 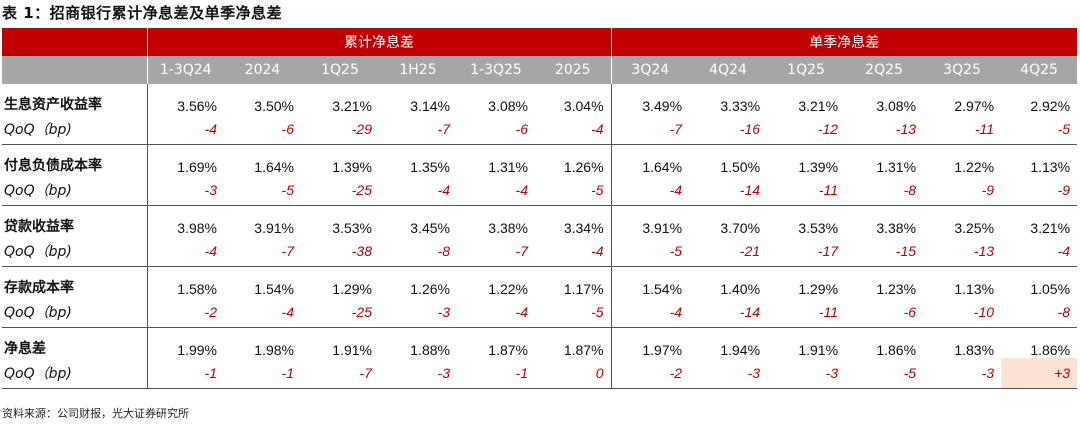 What do you see at coordinates (896, 167) in the screenshot?
I see `value-cell: 1.31%` at bounding box center [896, 167].